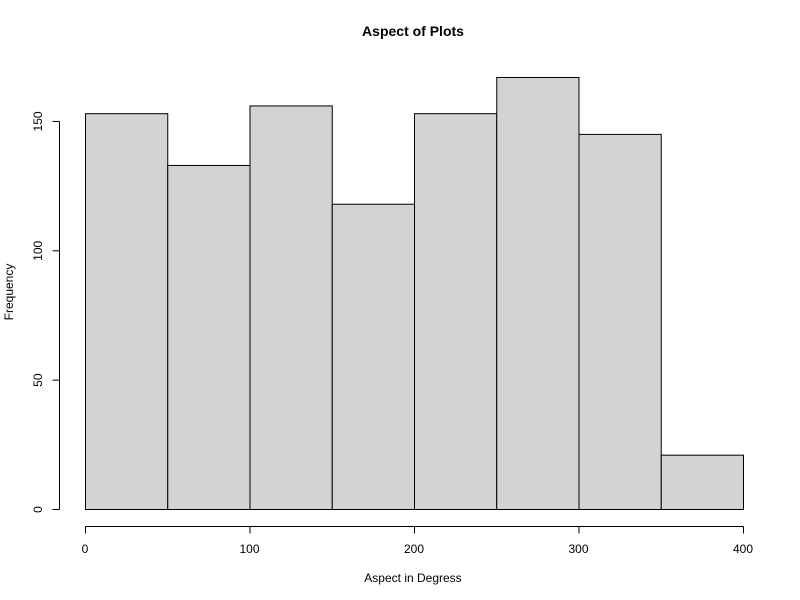 The image size is (800, 600). What do you see at coordinates (743, 549) in the screenshot?
I see `x-tick-label: 400` at bounding box center [743, 549].